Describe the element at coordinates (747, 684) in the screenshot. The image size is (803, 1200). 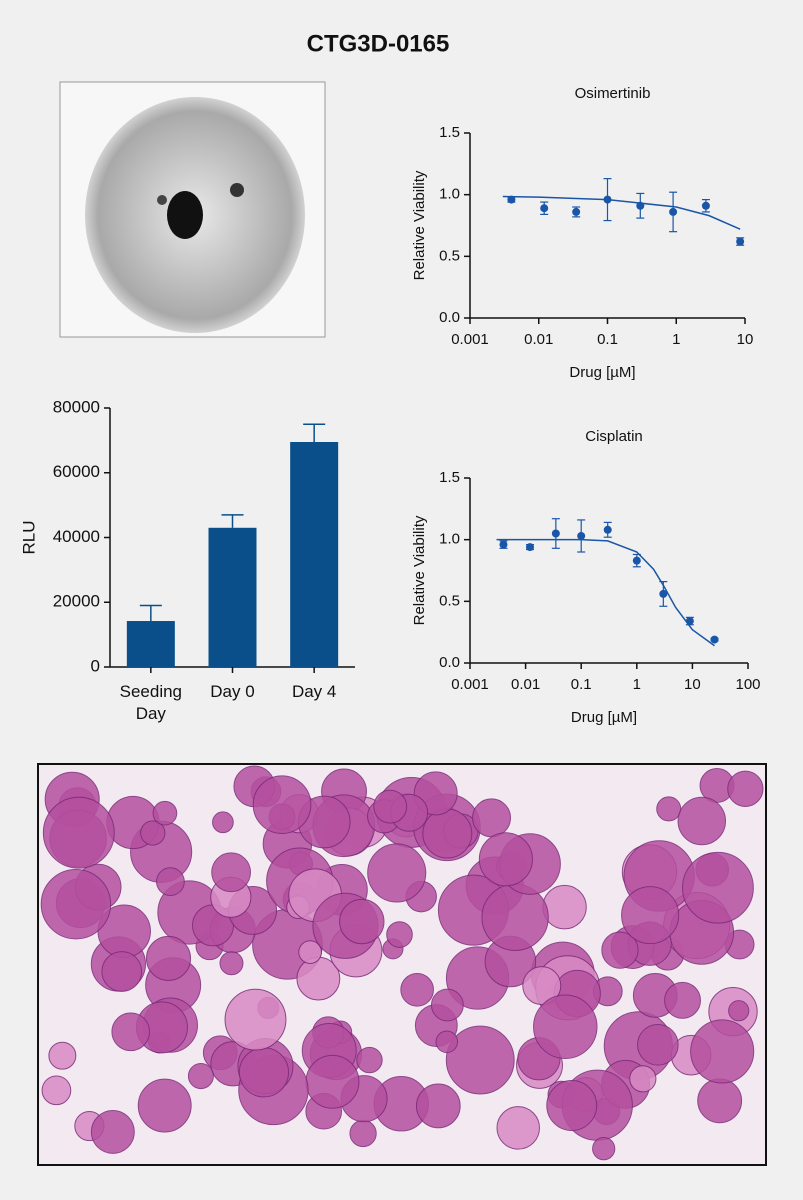
I see `x-tick-label: 100` at that location.